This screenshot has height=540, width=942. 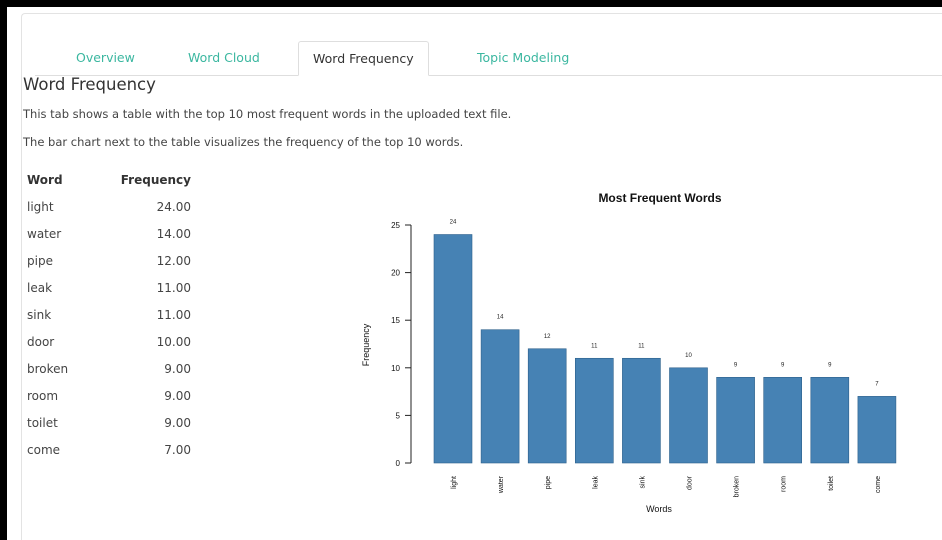 I want to click on x-tick-label-room: room, so click(x=784, y=484).